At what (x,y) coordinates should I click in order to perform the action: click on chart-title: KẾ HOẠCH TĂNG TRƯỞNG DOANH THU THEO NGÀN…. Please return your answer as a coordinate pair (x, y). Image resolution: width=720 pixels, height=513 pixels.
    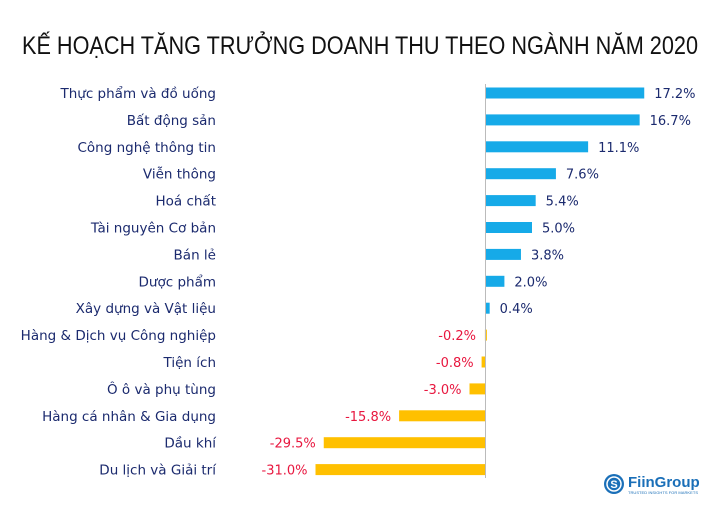
    Looking at the image, I should click on (360, 45).